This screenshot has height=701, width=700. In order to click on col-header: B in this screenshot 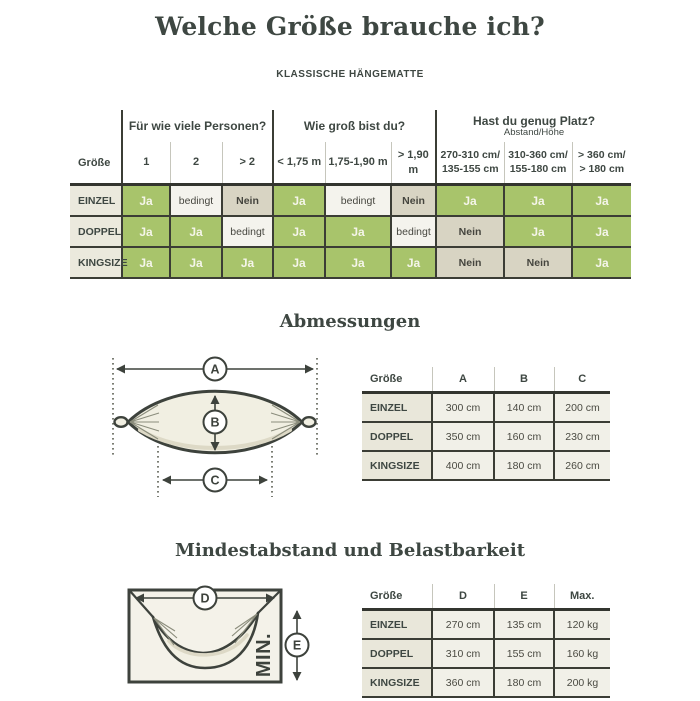, I will do `click(523, 380)`.